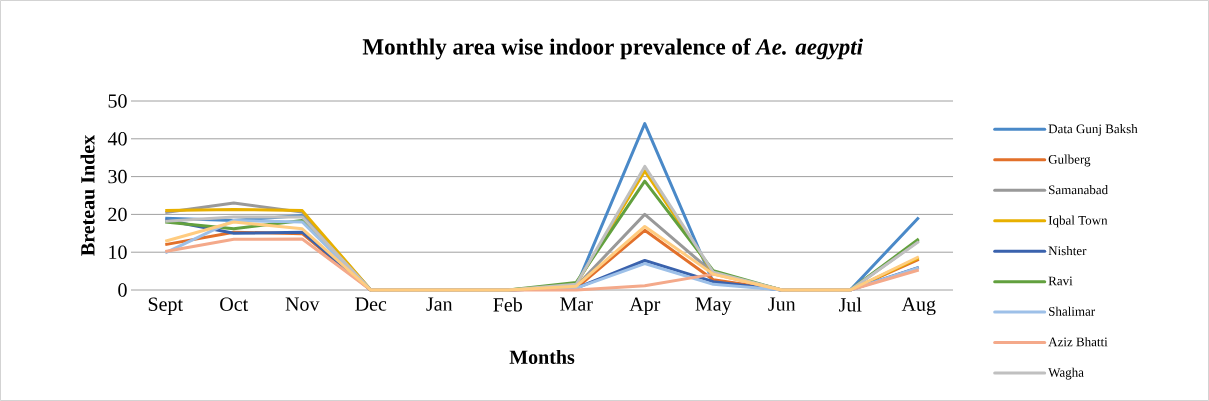 The image size is (1209, 401). What do you see at coordinates (1078, 221) in the screenshot?
I see `legend-label: Iqbal Town` at bounding box center [1078, 221].